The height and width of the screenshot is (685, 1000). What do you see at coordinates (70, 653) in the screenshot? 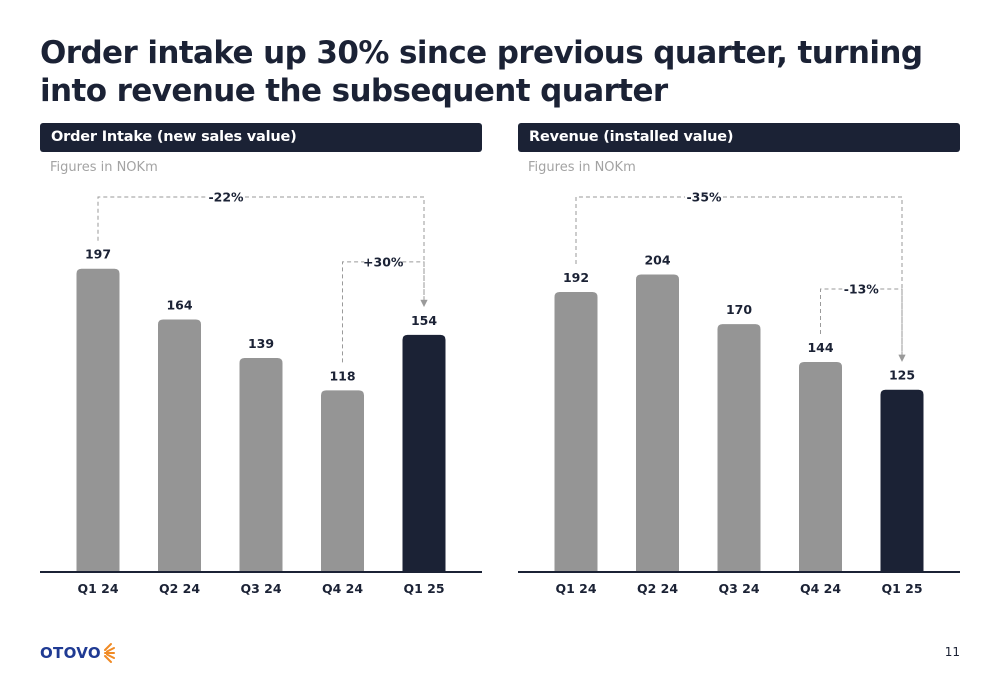
I see `logo-text: OTOVO` at bounding box center [70, 653].